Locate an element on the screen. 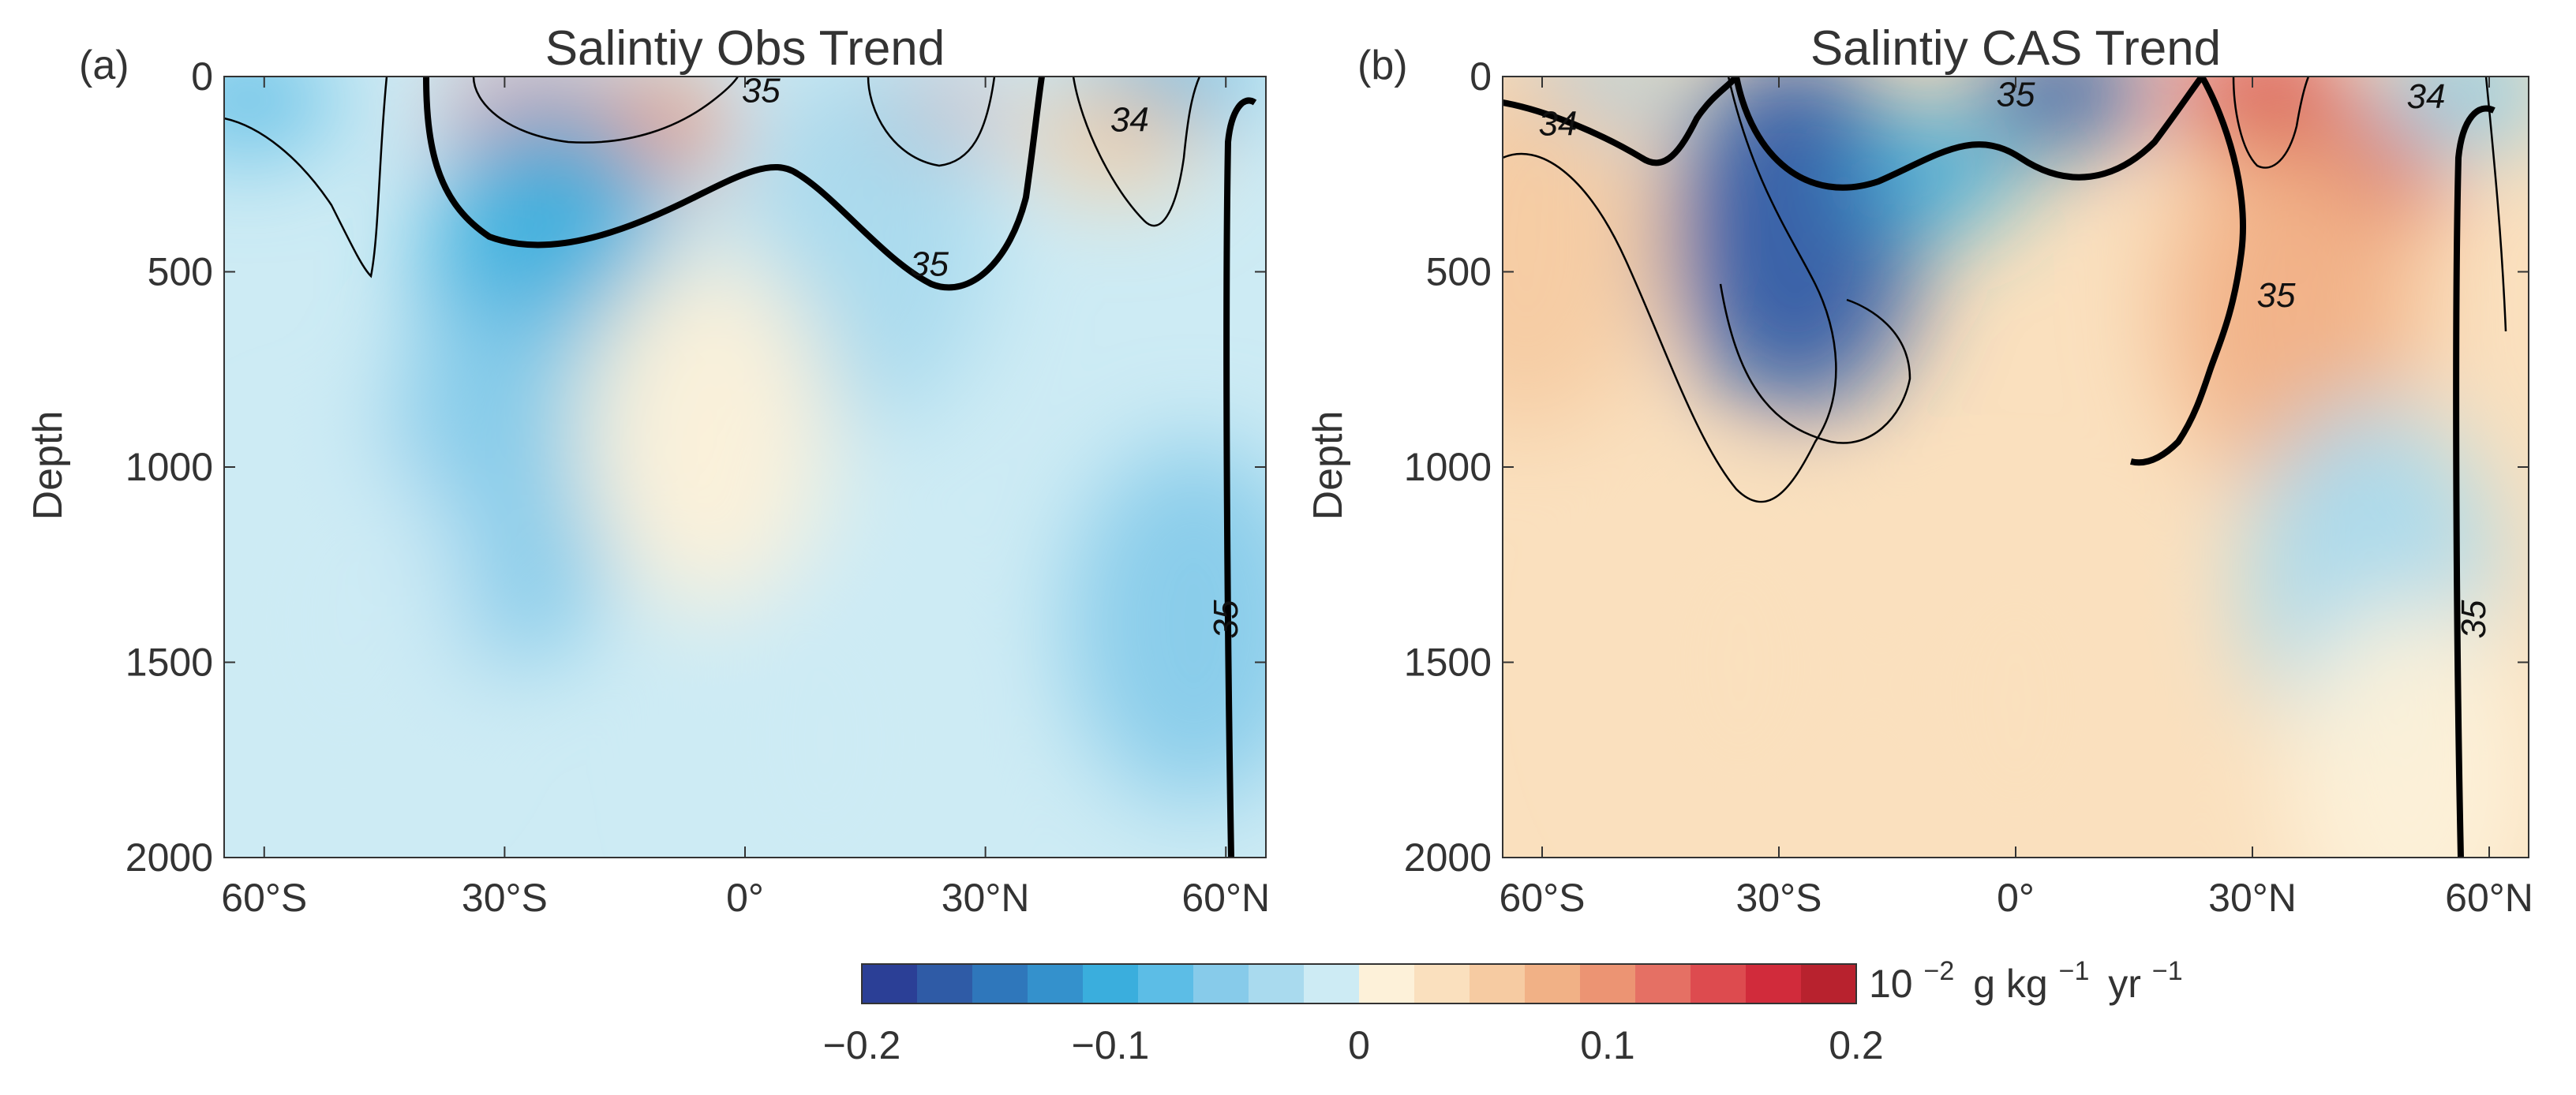 The width and height of the screenshot is (2576, 1095). panel-a-label: (a) is located at coordinates (104, 65).